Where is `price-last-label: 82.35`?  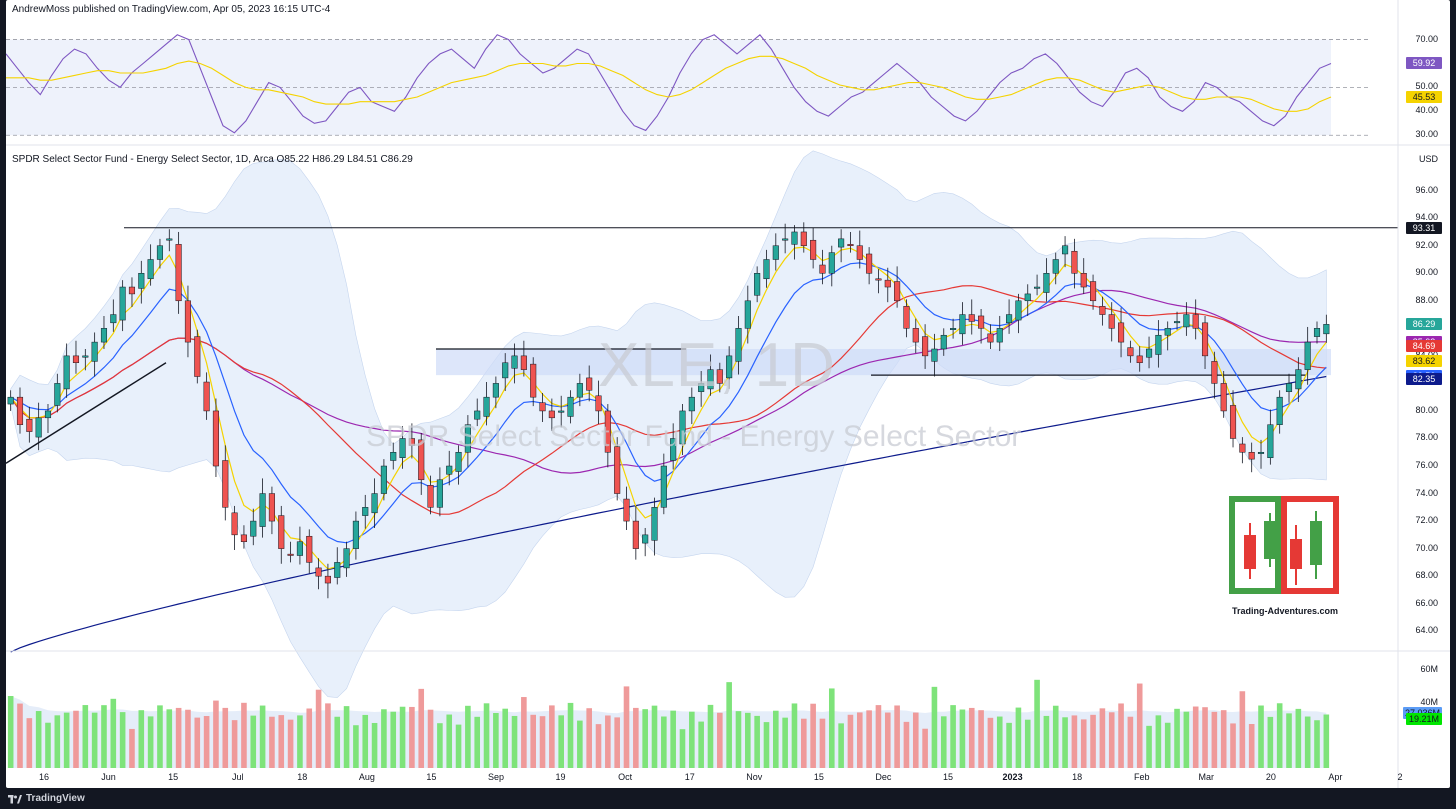 price-last-label: 82.35 is located at coordinates (1424, 378).